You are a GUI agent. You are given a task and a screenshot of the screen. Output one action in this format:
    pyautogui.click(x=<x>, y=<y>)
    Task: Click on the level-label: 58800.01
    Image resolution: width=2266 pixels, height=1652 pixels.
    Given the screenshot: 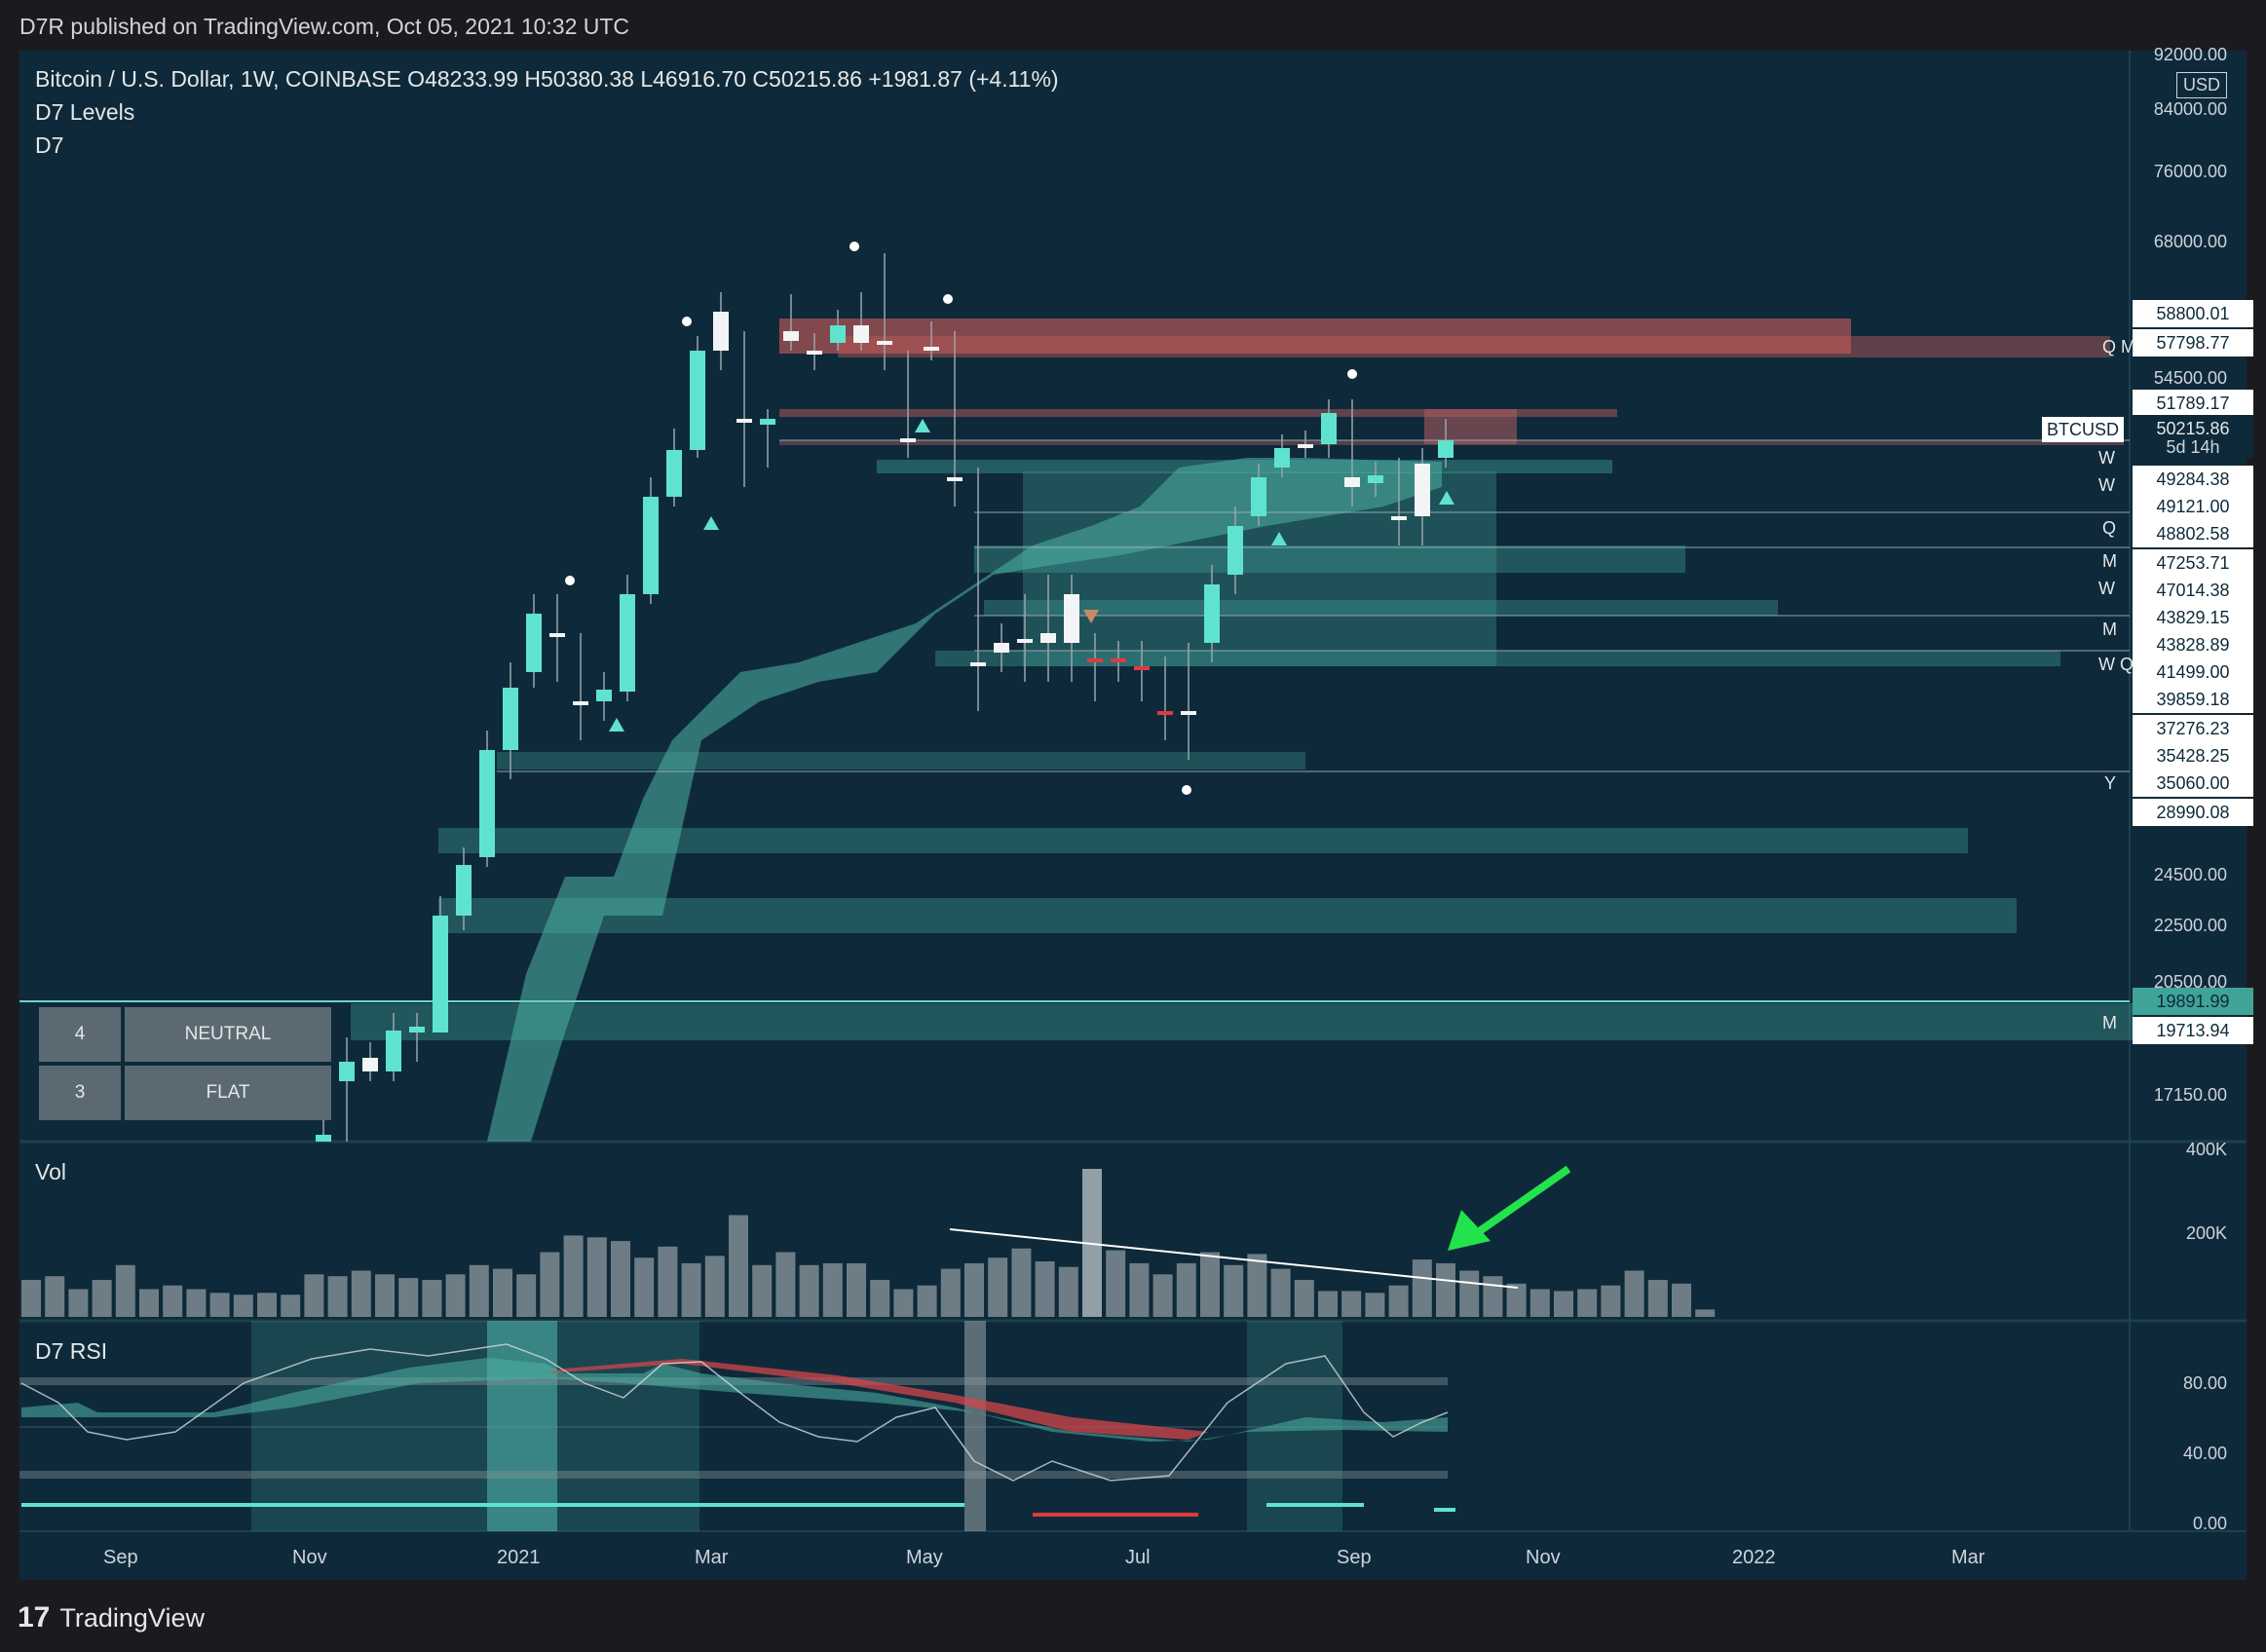 What is the action you would take?
    pyautogui.click(x=2193, y=313)
    